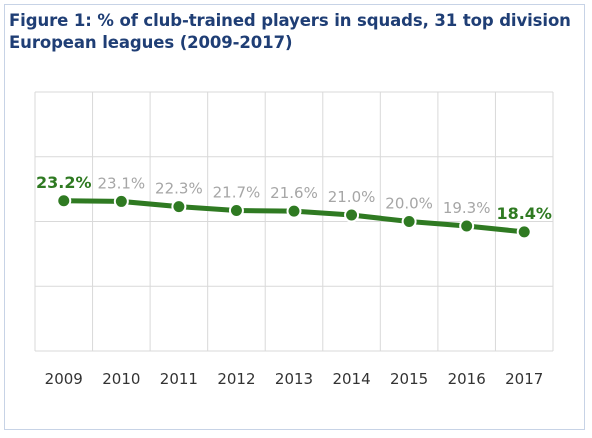 The image size is (592, 438). I want to click on data-label-2010: 23.1%, so click(122, 183).